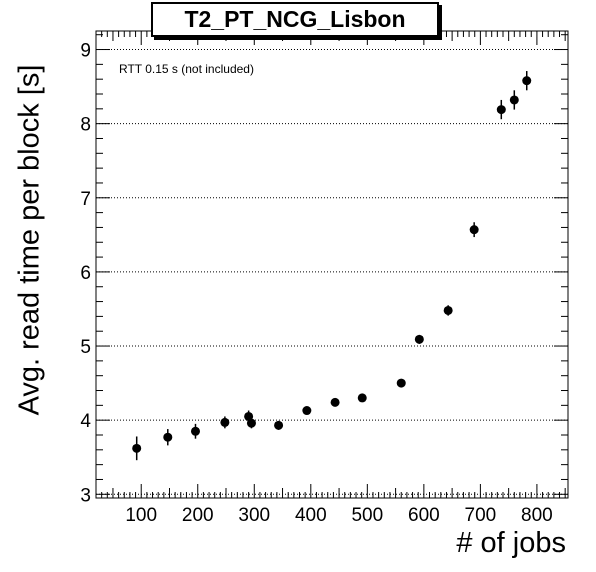 The width and height of the screenshot is (596, 572). What do you see at coordinates (85, 421) in the screenshot?
I see `y-tick-label: 4` at bounding box center [85, 421].